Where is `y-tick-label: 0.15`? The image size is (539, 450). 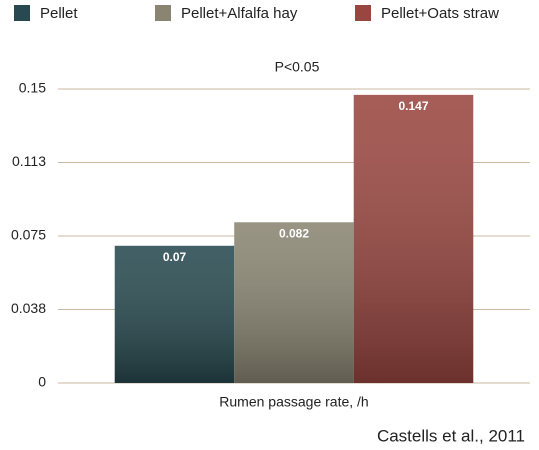 y-tick-label: 0.15 is located at coordinates (32, 88).